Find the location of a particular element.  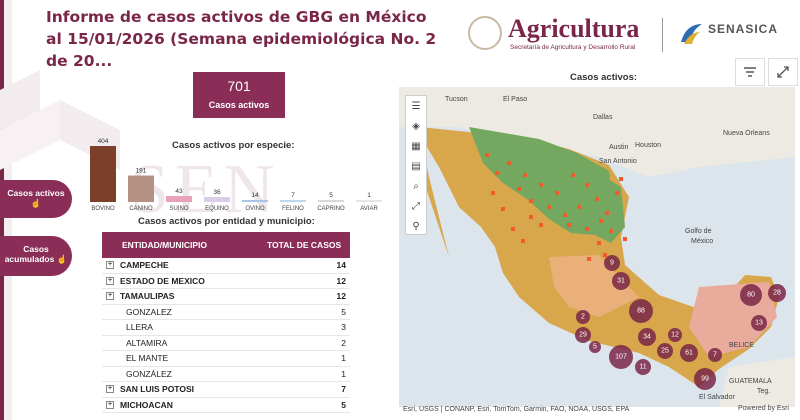

qr-icon: ▦ is located at coordinates (416, 146).